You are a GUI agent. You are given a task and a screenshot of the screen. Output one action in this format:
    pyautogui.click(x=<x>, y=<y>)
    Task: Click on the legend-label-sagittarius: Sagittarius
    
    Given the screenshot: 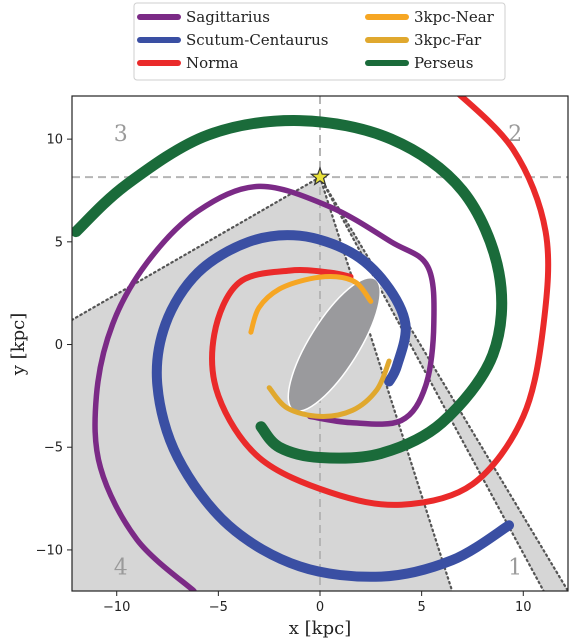 What is the action you would take?
    pyautogui.click(x=228, y=17)
    